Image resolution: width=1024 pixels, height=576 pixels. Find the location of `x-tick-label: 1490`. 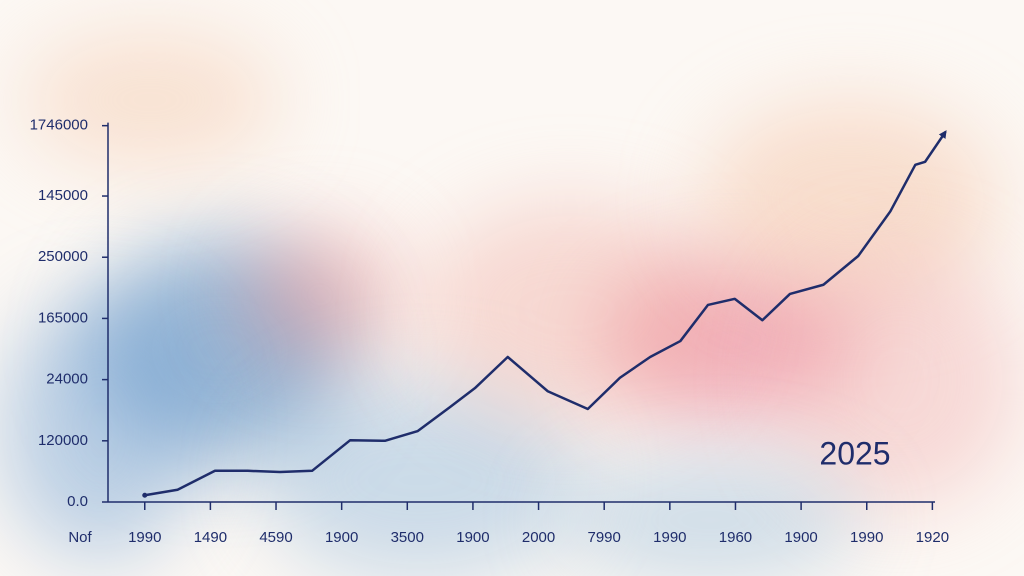

x-tick-label: 1490 is located at coordinates (210, 537).